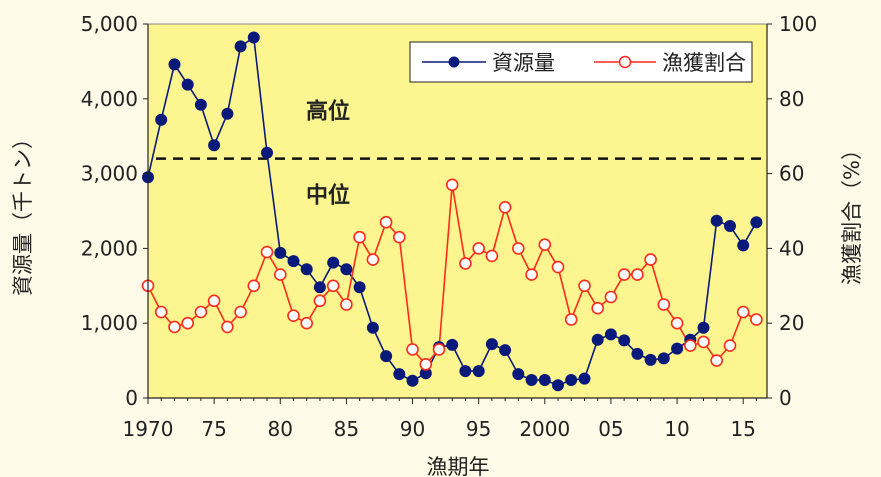 This screenshot has width=881, height=477. What do you see at coordinates (544, 429) in the screenshot?
I see `x-tick-label: 2000` at bounding box center [544, 429].